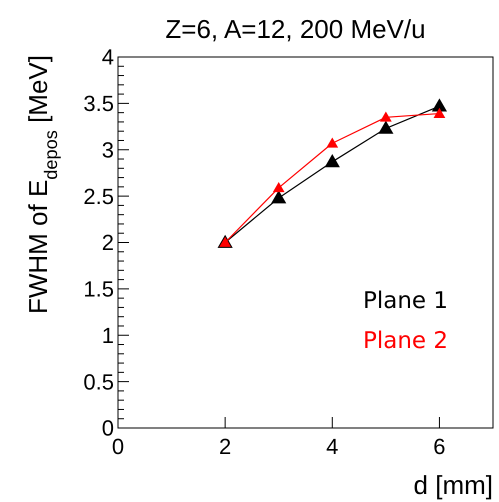 This screenshot has height=502, width=499. I want to click on x-tick-label: 4, so click(332, 446).